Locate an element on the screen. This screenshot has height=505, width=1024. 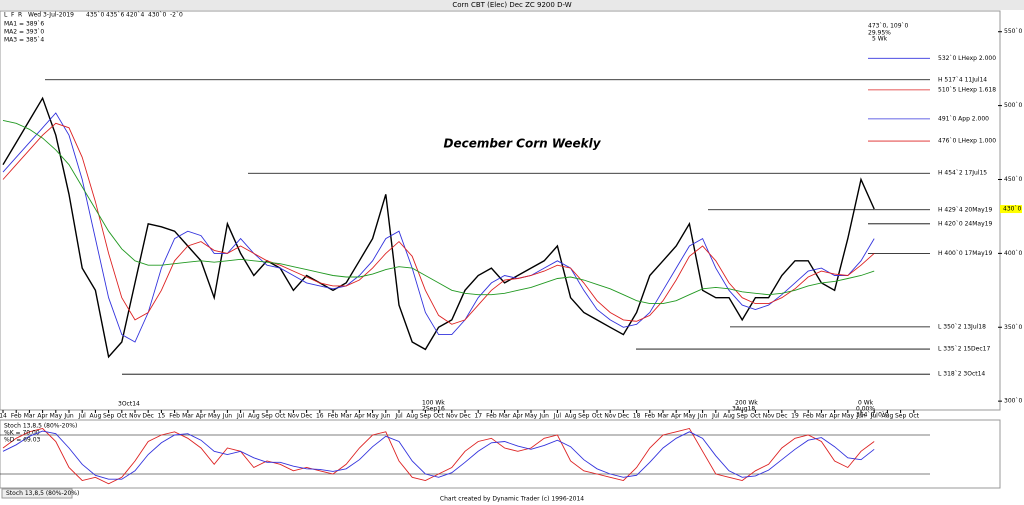
annotation: 364`0, 0`0 is located at coordinates (872, 415).